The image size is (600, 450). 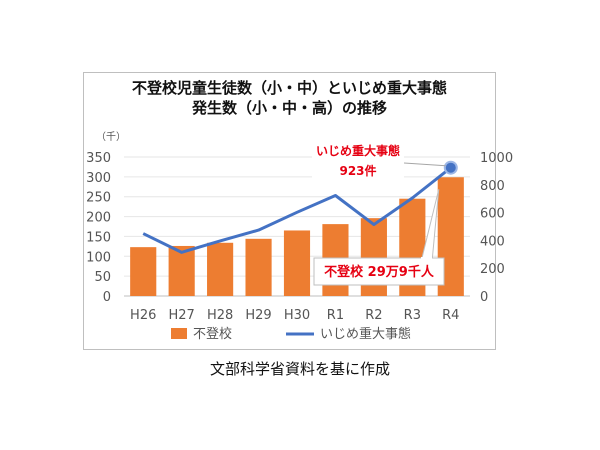 What do you see at coordinates (212, 334) in the screenshot?
I see `legend-label-bar: 不登校` at bounding box center [212, 334].